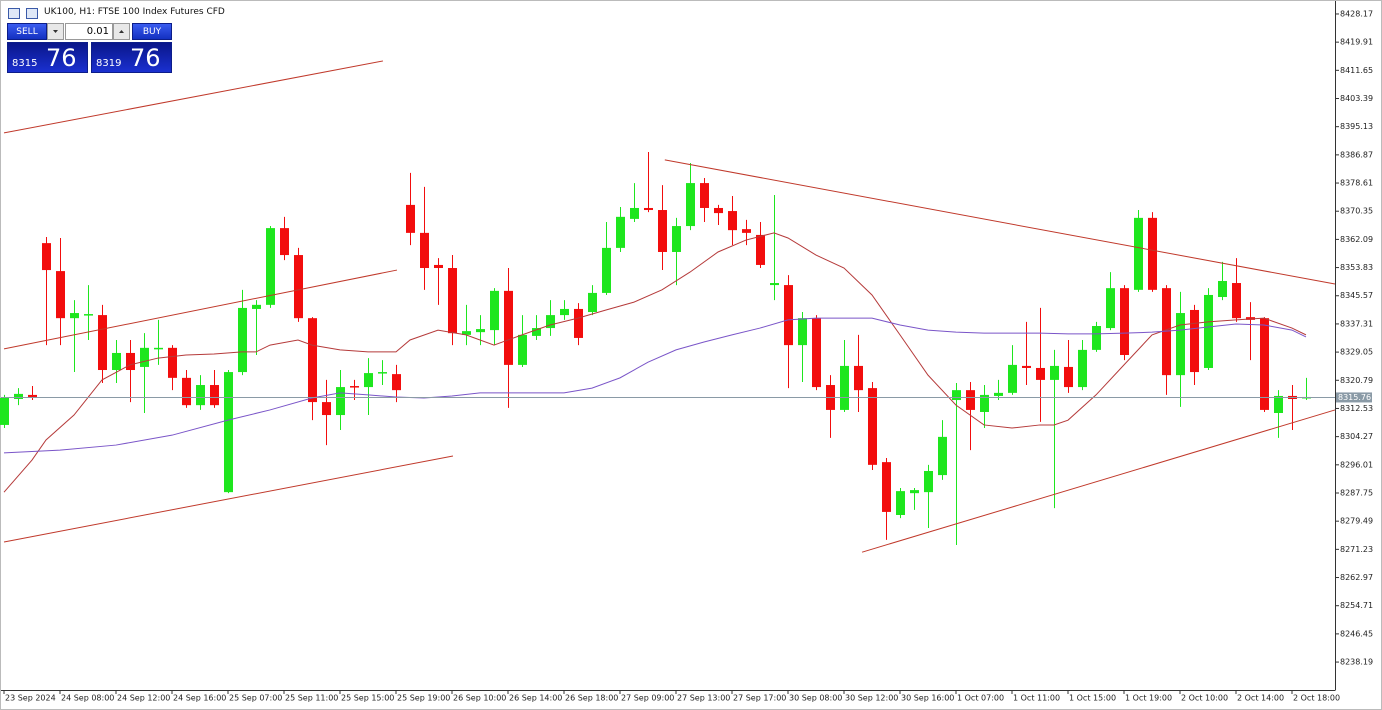 This screenshot has width=1382, height=710. Describe the element at coordinates (980, 698) in the screenshot. I see `x-tick-label: 1 Oct 07:00` at that location.